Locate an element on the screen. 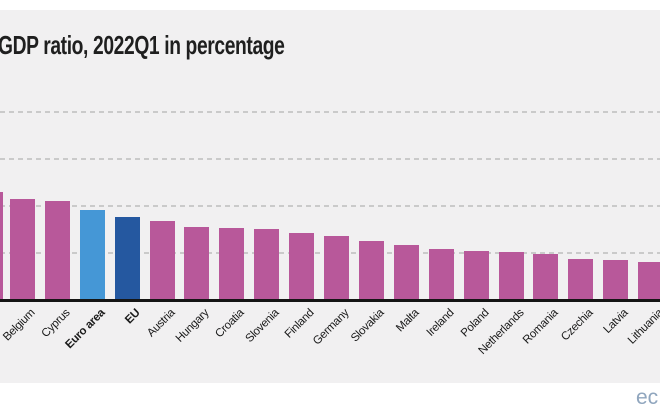 The height and width of the screenshot is (420, 660). bar-malta is located at coordinates (406, 272).